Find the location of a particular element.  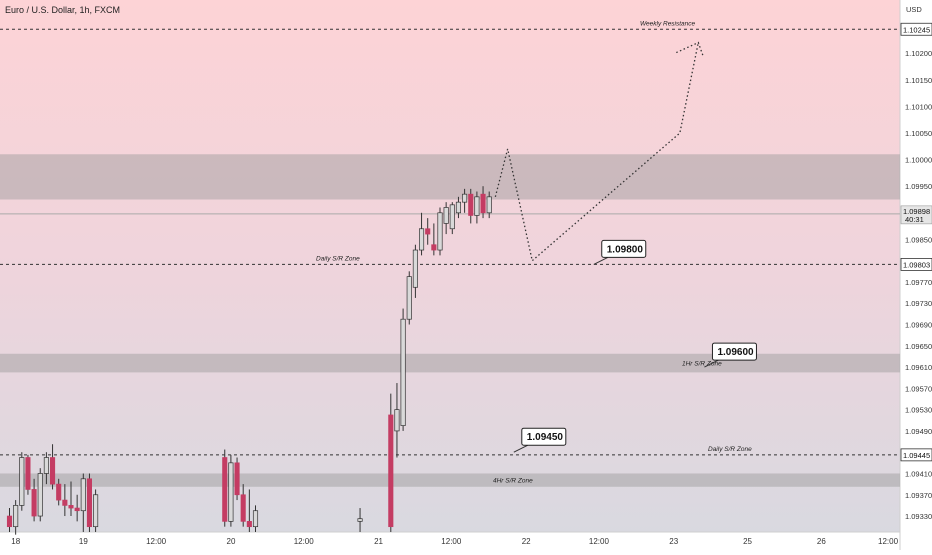

x-tick-label: 18 is located at coordinates (15, 541).